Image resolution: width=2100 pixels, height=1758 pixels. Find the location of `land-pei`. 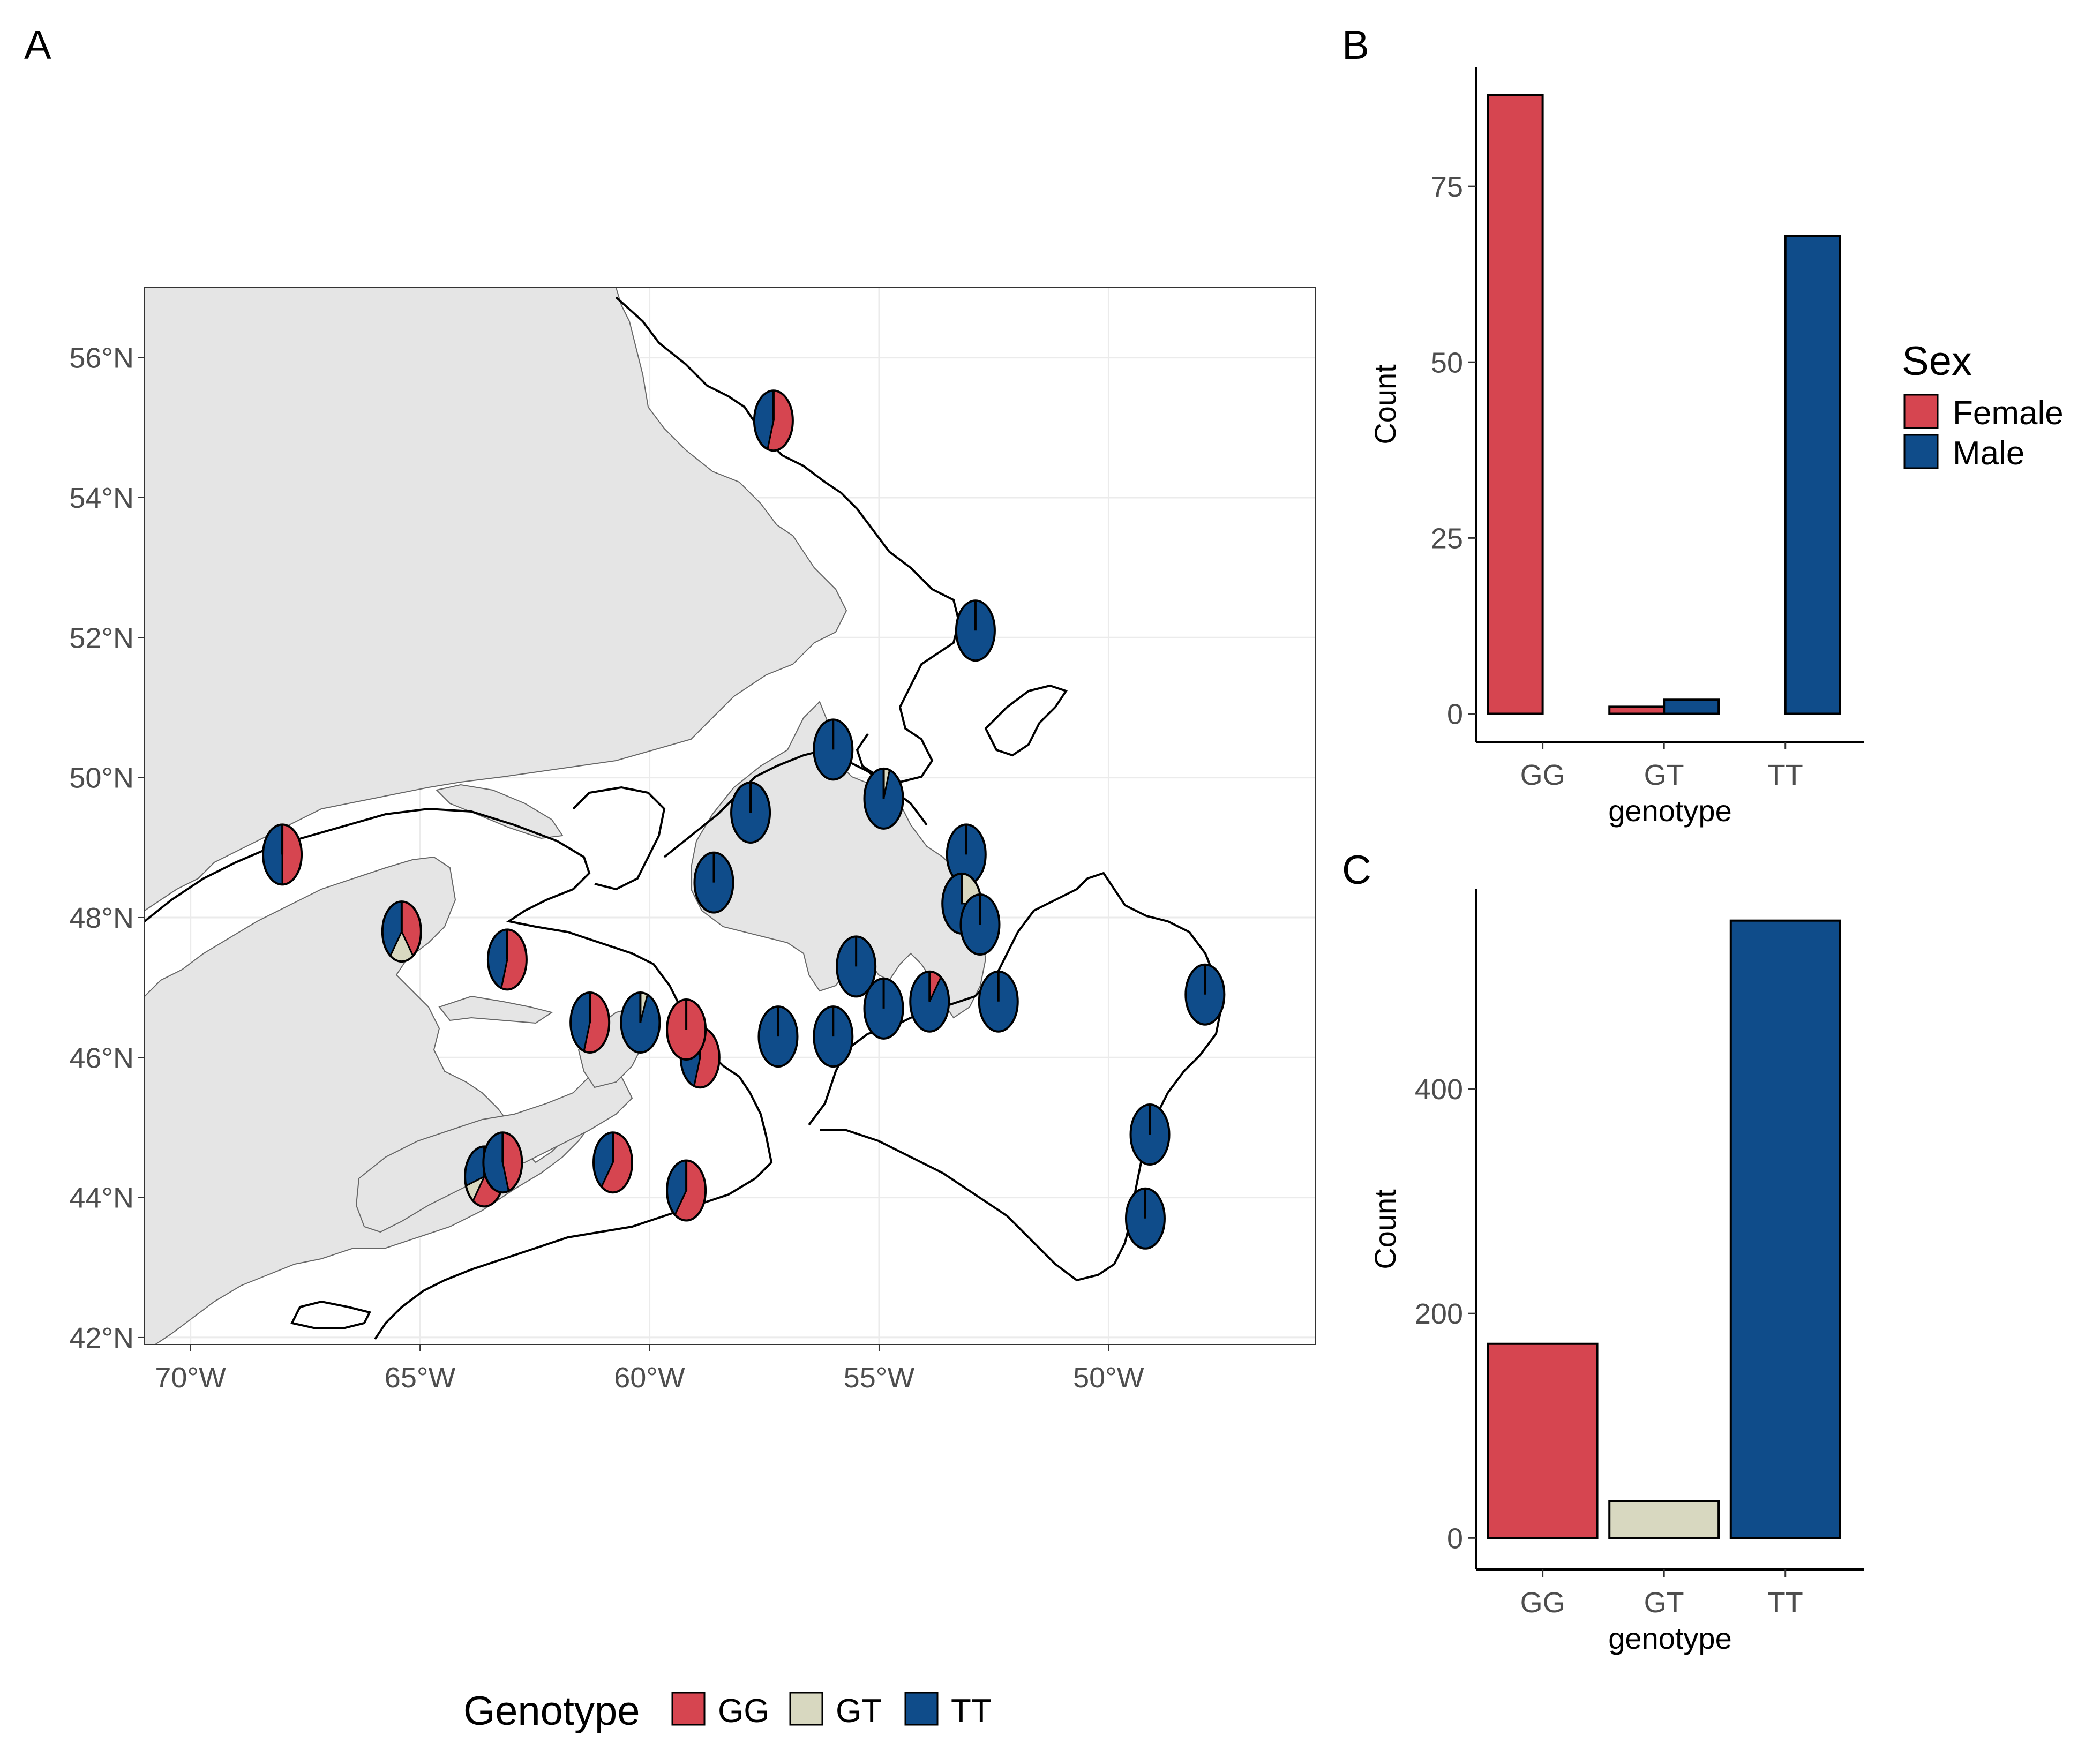

land-pei is located at coordinates (495, 1009).